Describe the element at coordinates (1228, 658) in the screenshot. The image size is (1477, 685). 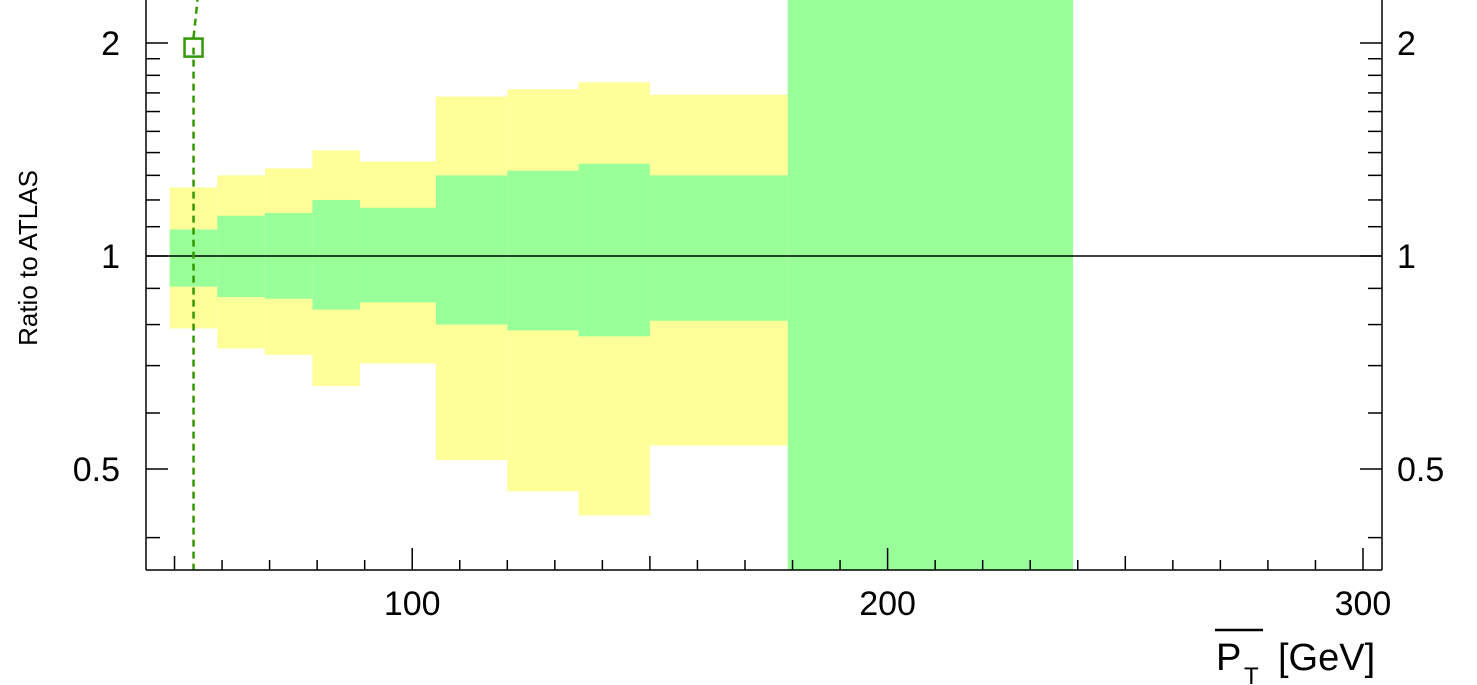
I see `x-axis-title-symbol: P` at that location.